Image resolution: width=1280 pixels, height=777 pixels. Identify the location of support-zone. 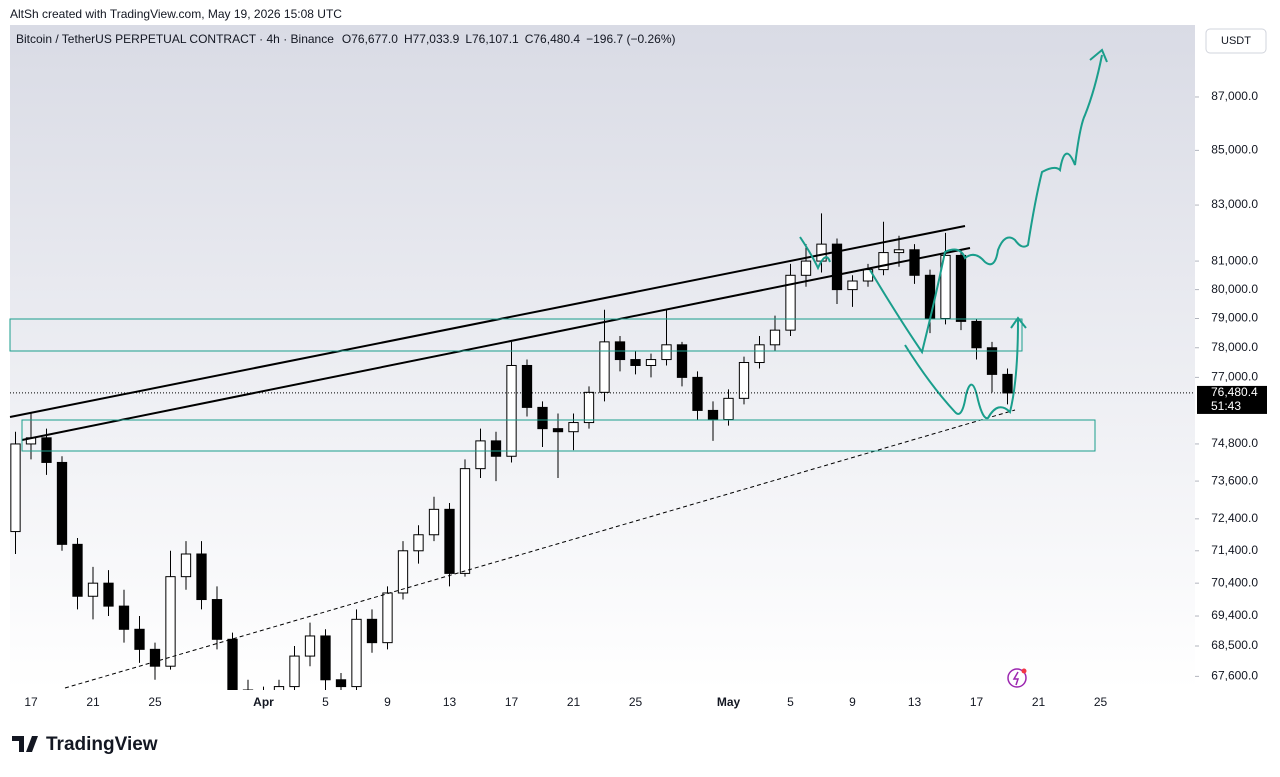
(558, 435).